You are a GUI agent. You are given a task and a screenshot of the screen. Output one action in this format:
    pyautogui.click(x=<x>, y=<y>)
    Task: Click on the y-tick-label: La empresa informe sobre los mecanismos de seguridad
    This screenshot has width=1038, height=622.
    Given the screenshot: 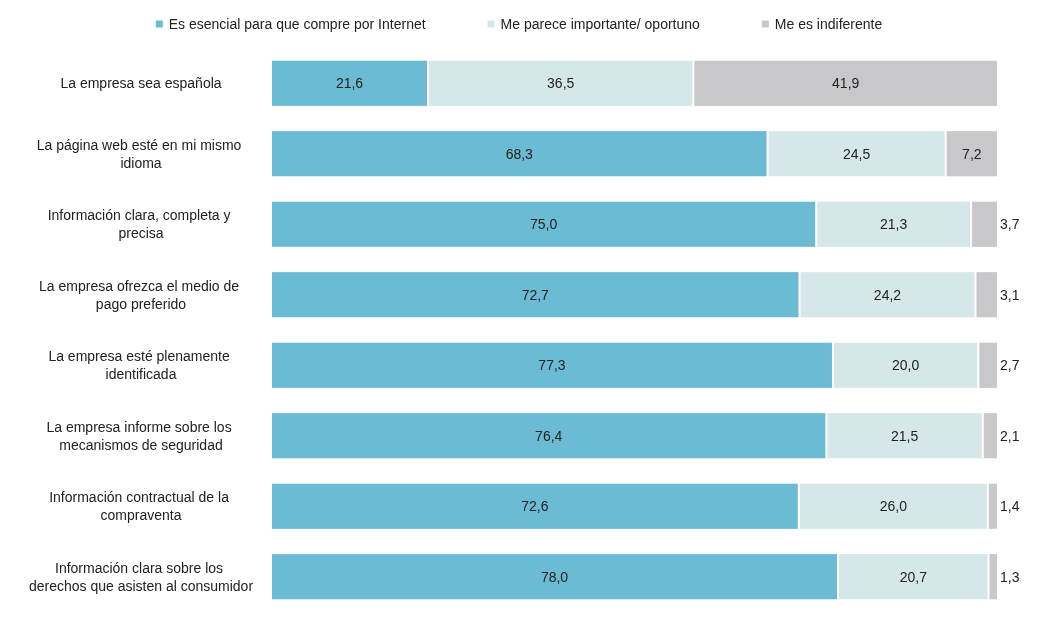 What is the action you would take?
    pyautogui.click(x=141, y=435)
    